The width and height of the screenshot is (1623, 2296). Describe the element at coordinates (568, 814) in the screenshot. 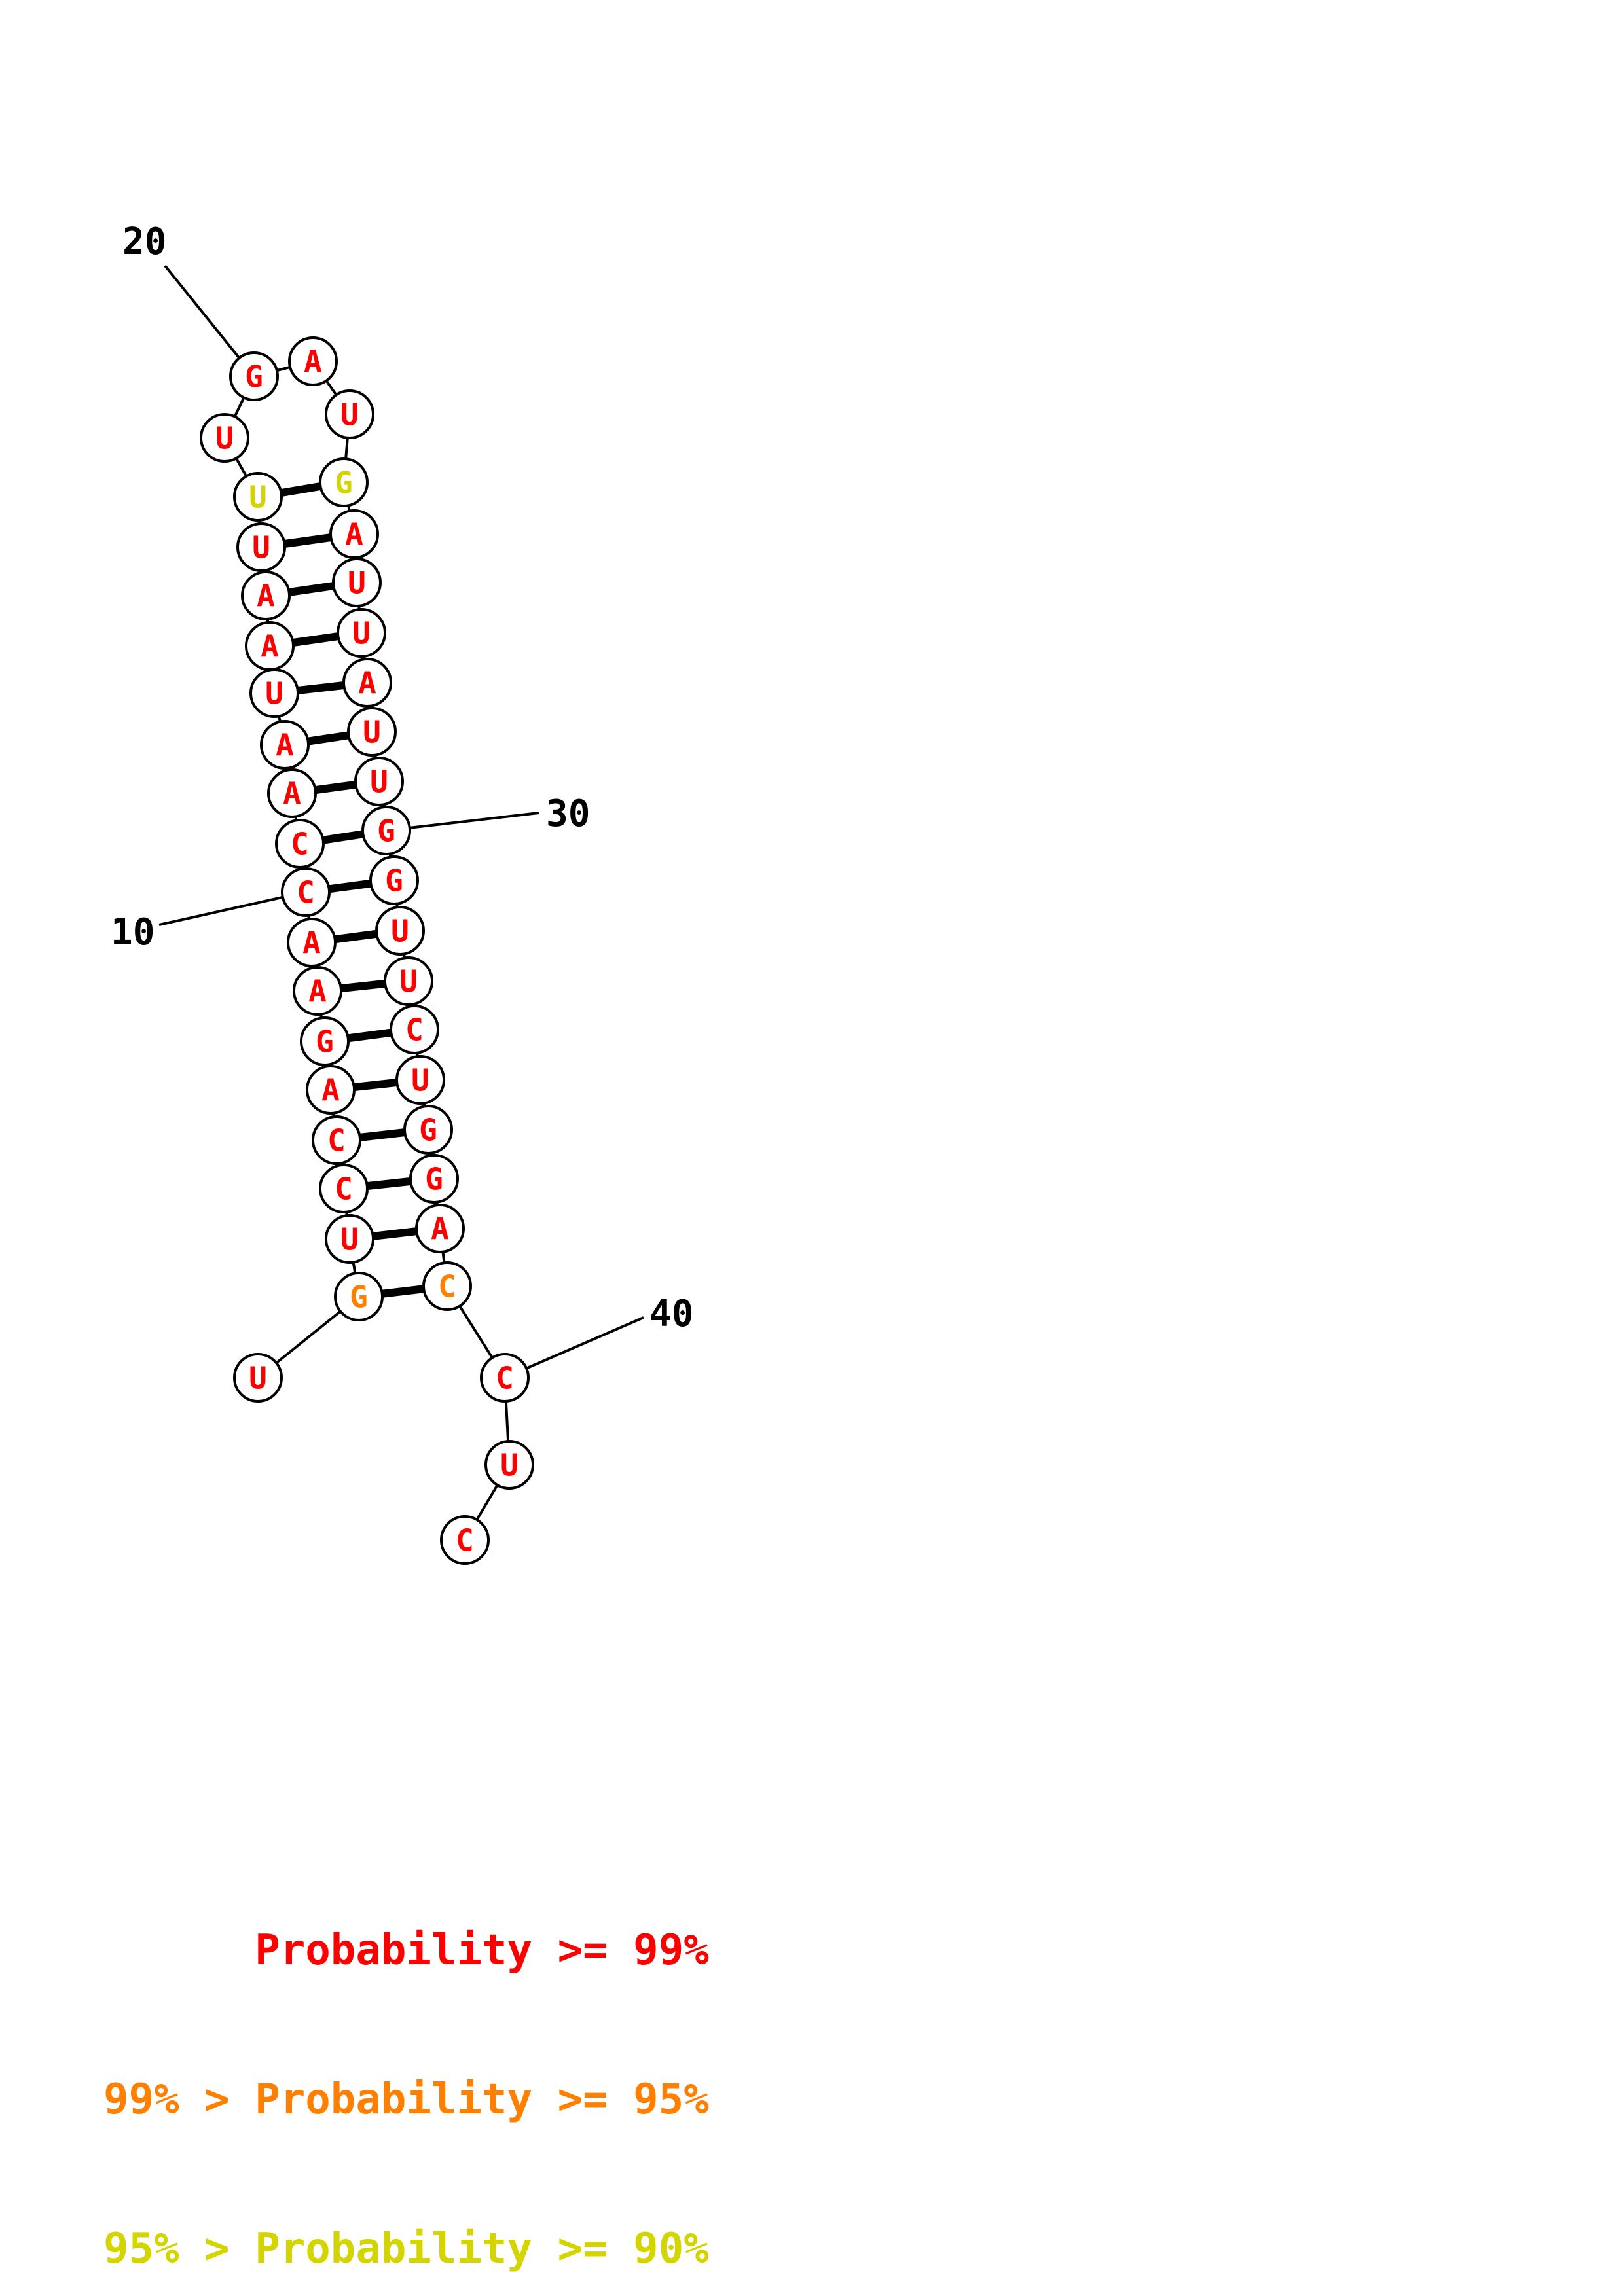

I see `position-label: 30` at that location.